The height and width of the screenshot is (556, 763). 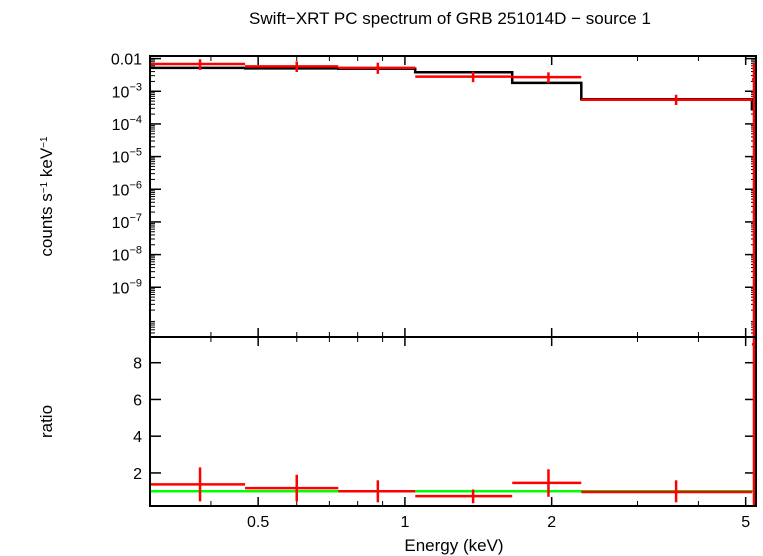 I want to click on y-tick-label: 0.01, so click(x=126, y=60).